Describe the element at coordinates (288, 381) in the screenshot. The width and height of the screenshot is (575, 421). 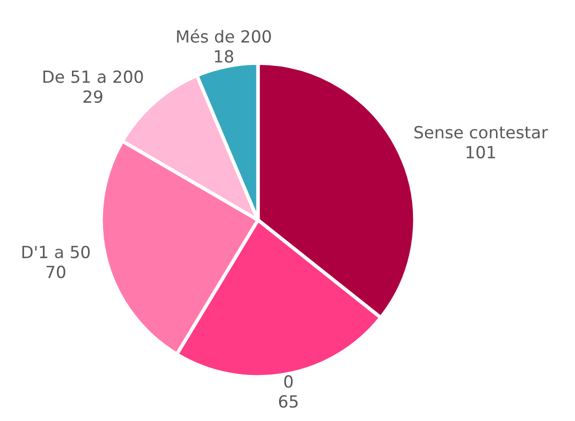
I see `slice-label: 0` at that location.